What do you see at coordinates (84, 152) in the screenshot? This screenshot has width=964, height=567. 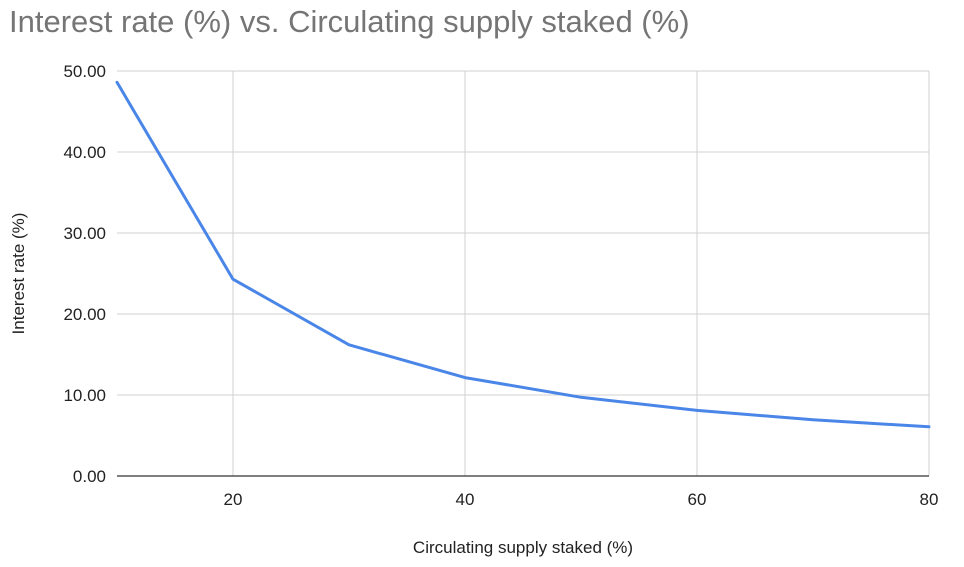 I see `y-tick-label: 40.00` at bounding box center [84, 152].